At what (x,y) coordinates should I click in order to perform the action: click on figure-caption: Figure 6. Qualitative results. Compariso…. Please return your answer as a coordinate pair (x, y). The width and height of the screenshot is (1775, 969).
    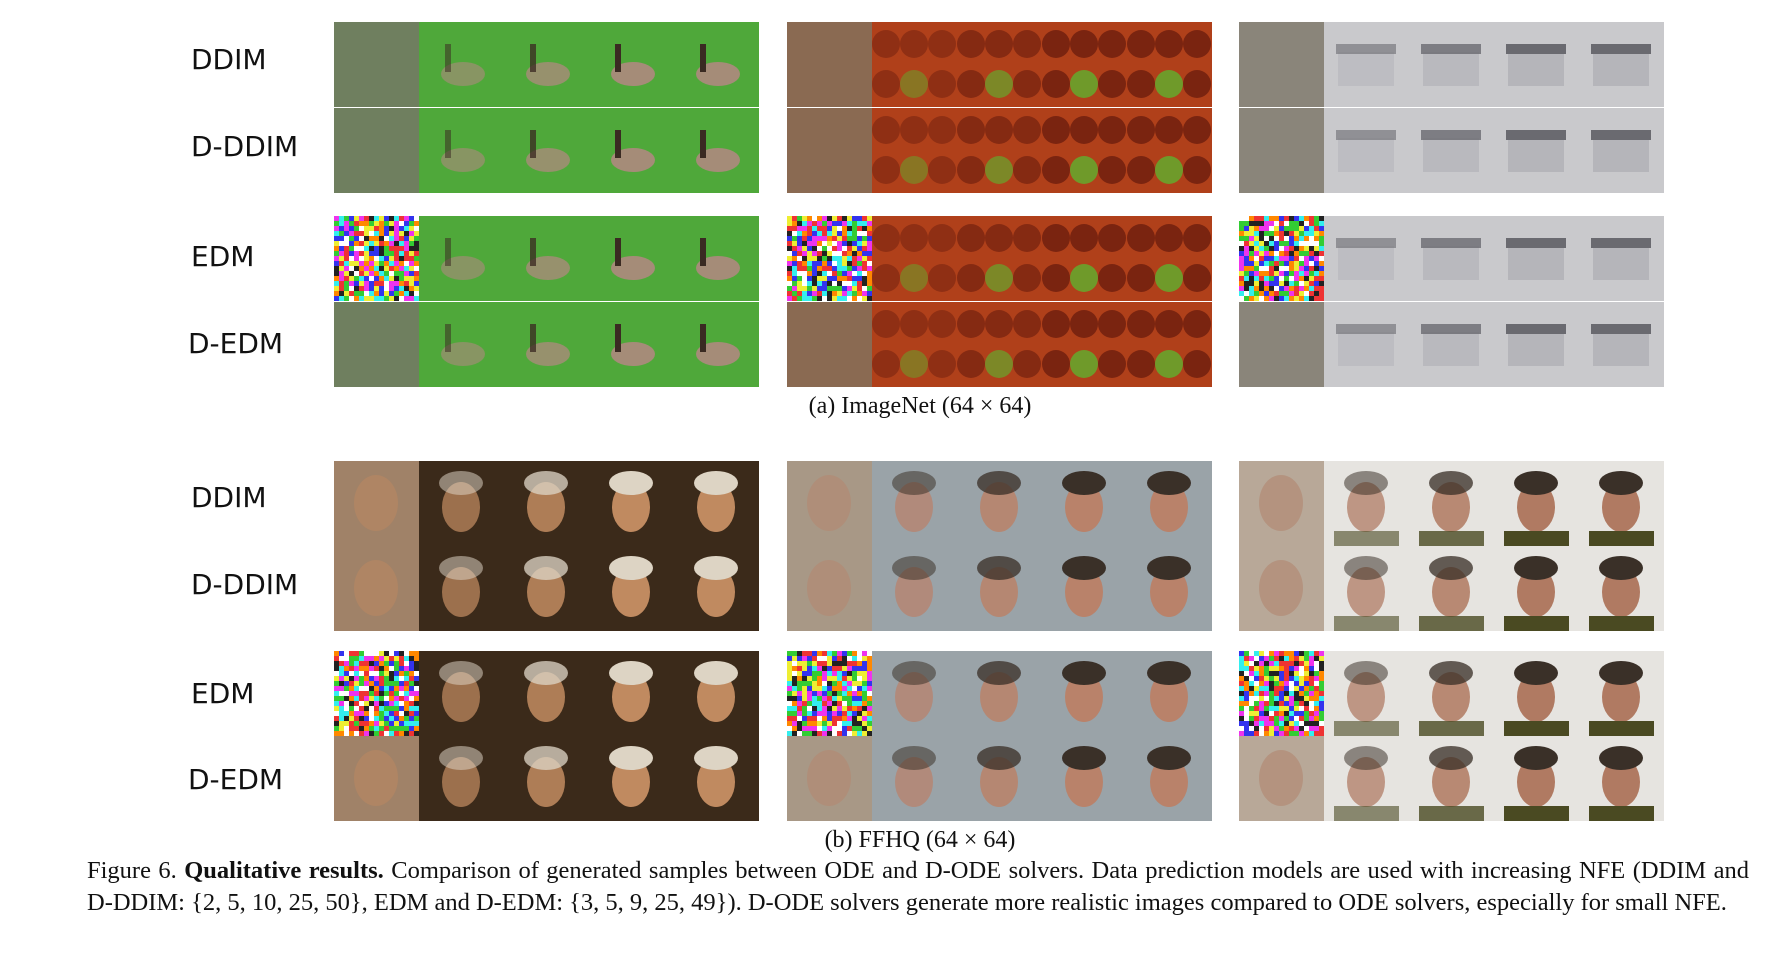
    Looking at the image, I should click on (918, 887).